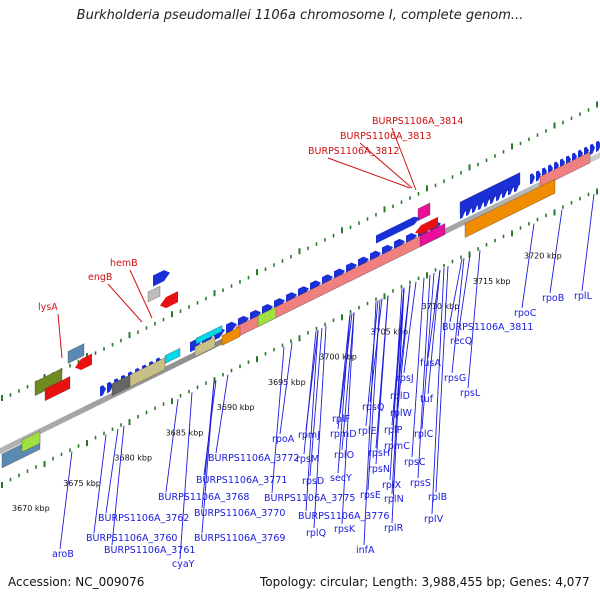 This screenshot has height=600, width=600. Describe the element at coordinates (316, 533) in the screenshot. I see `gene-label-lower: rplQ` at that location.